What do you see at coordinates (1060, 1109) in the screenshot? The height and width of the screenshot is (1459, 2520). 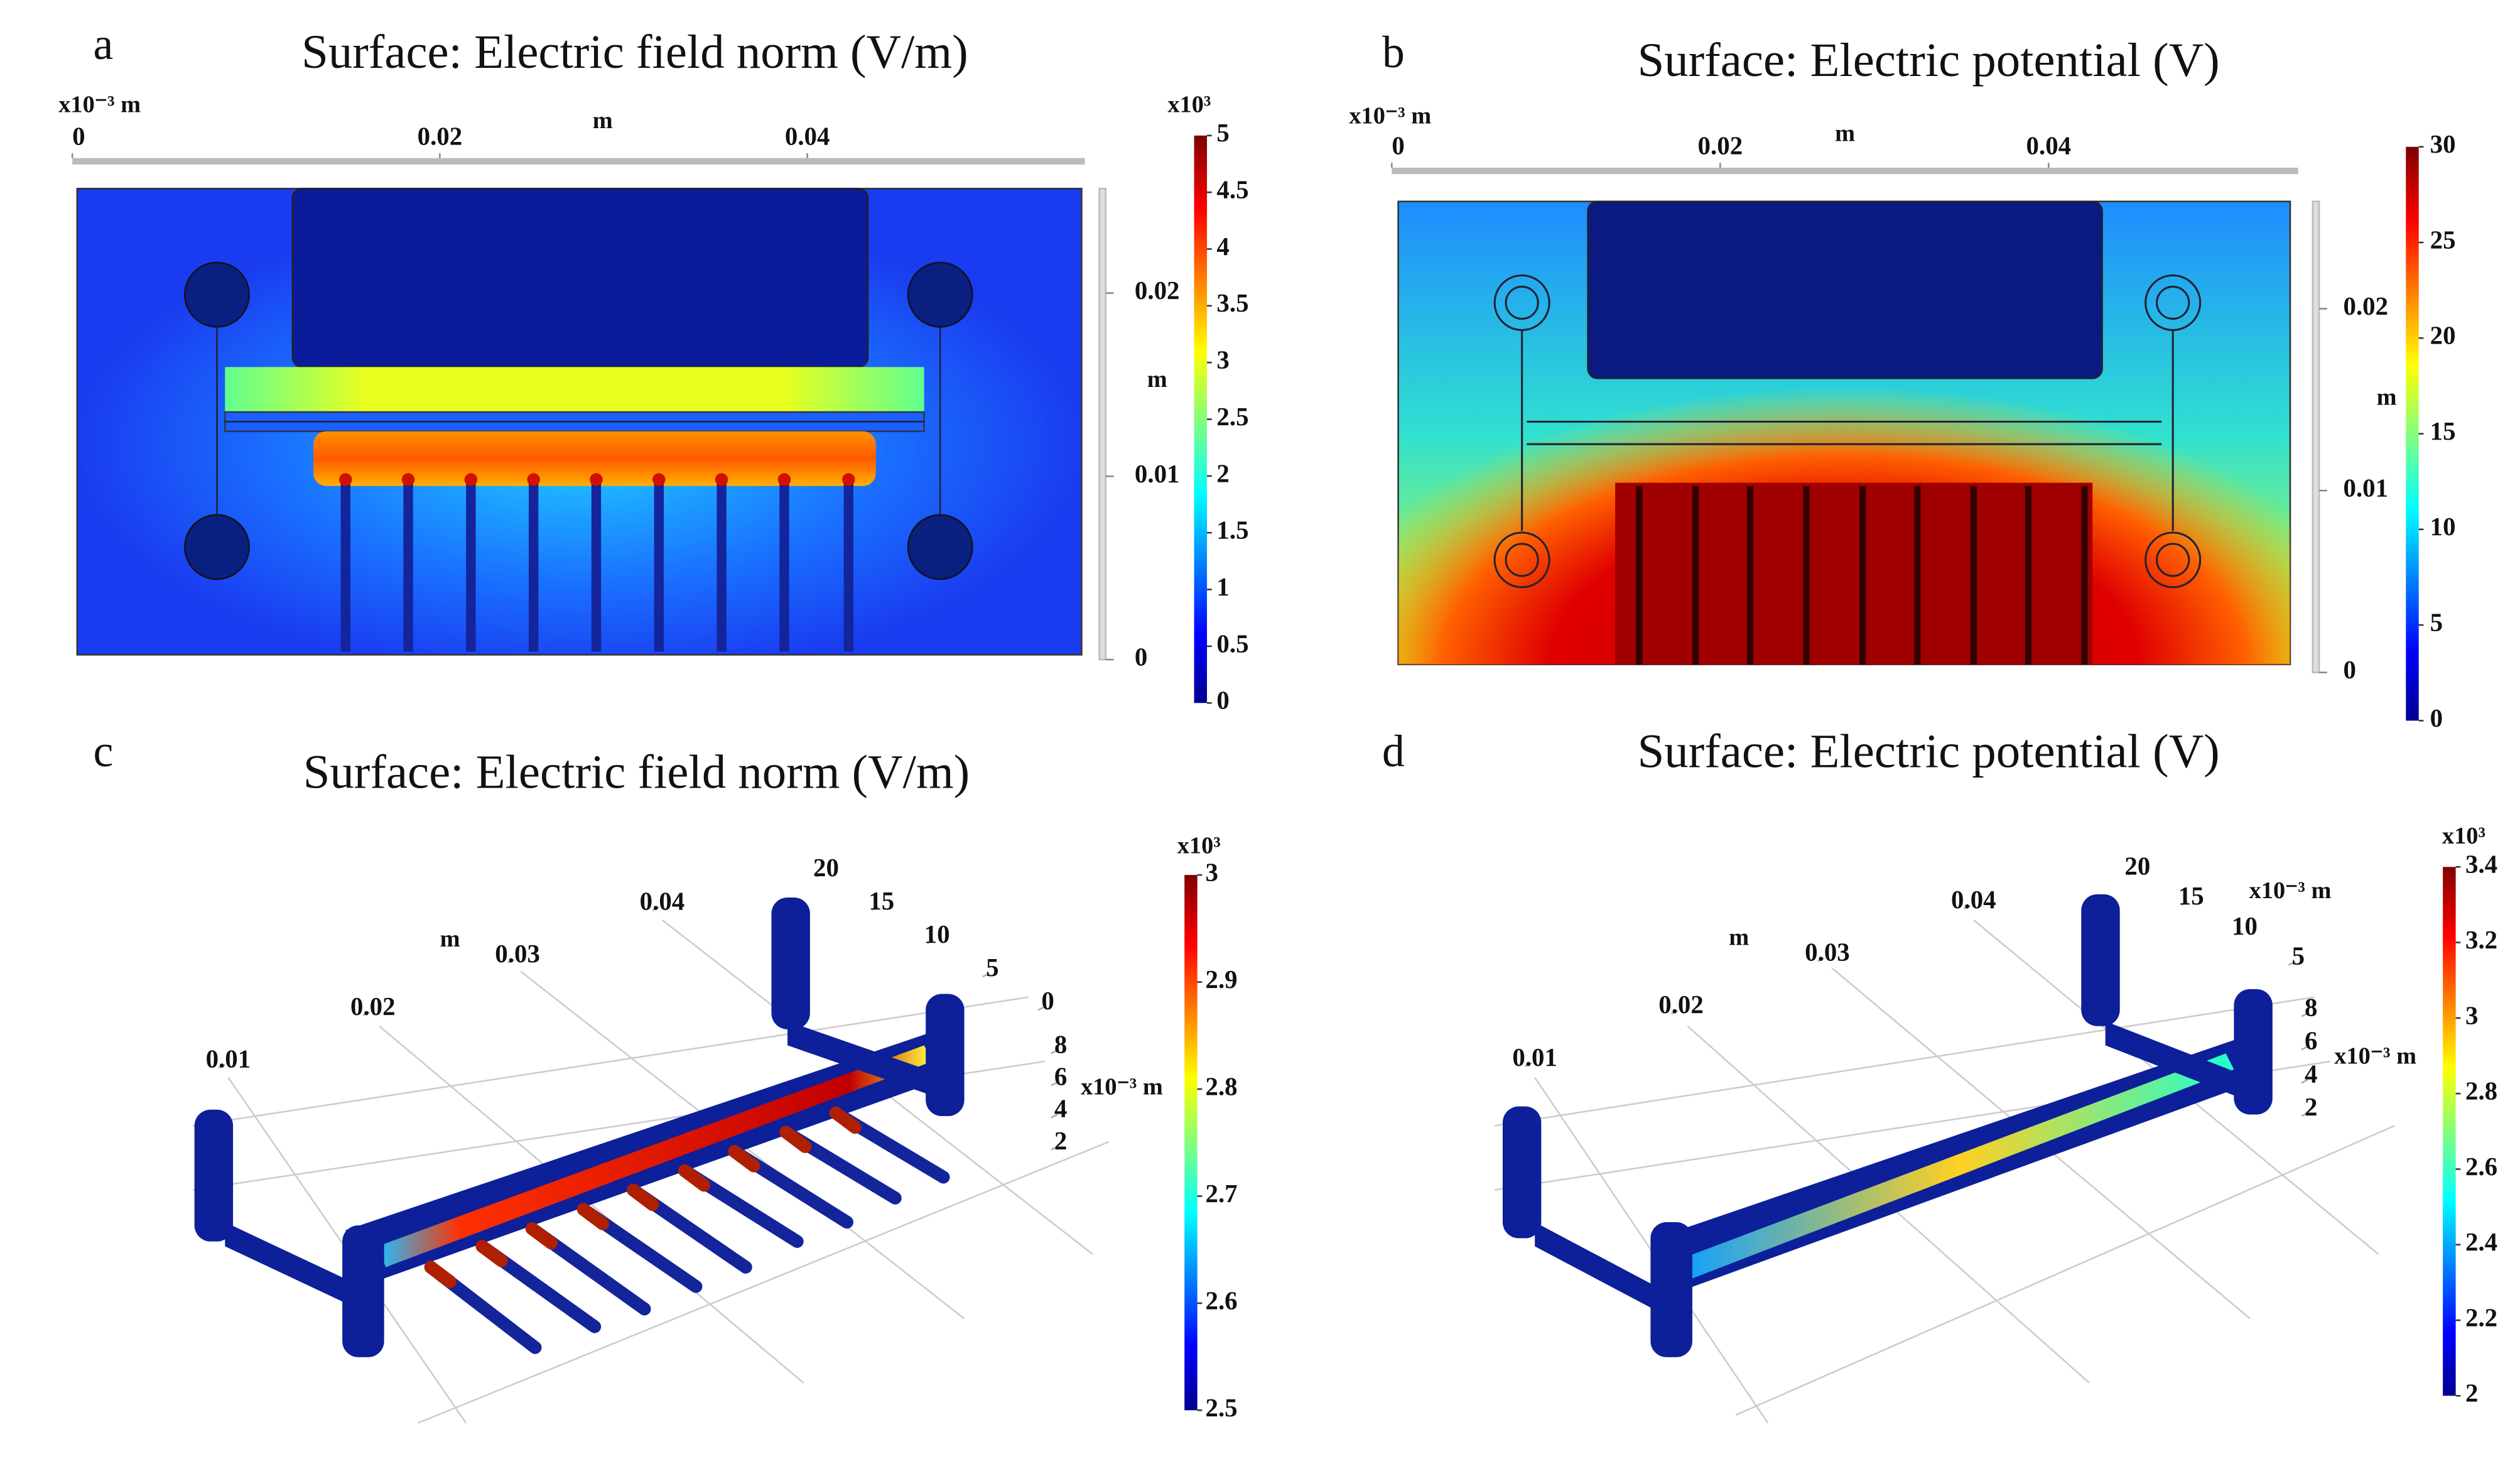 I see `z-tick-label: 4` at bounding box center [1060, 1109].